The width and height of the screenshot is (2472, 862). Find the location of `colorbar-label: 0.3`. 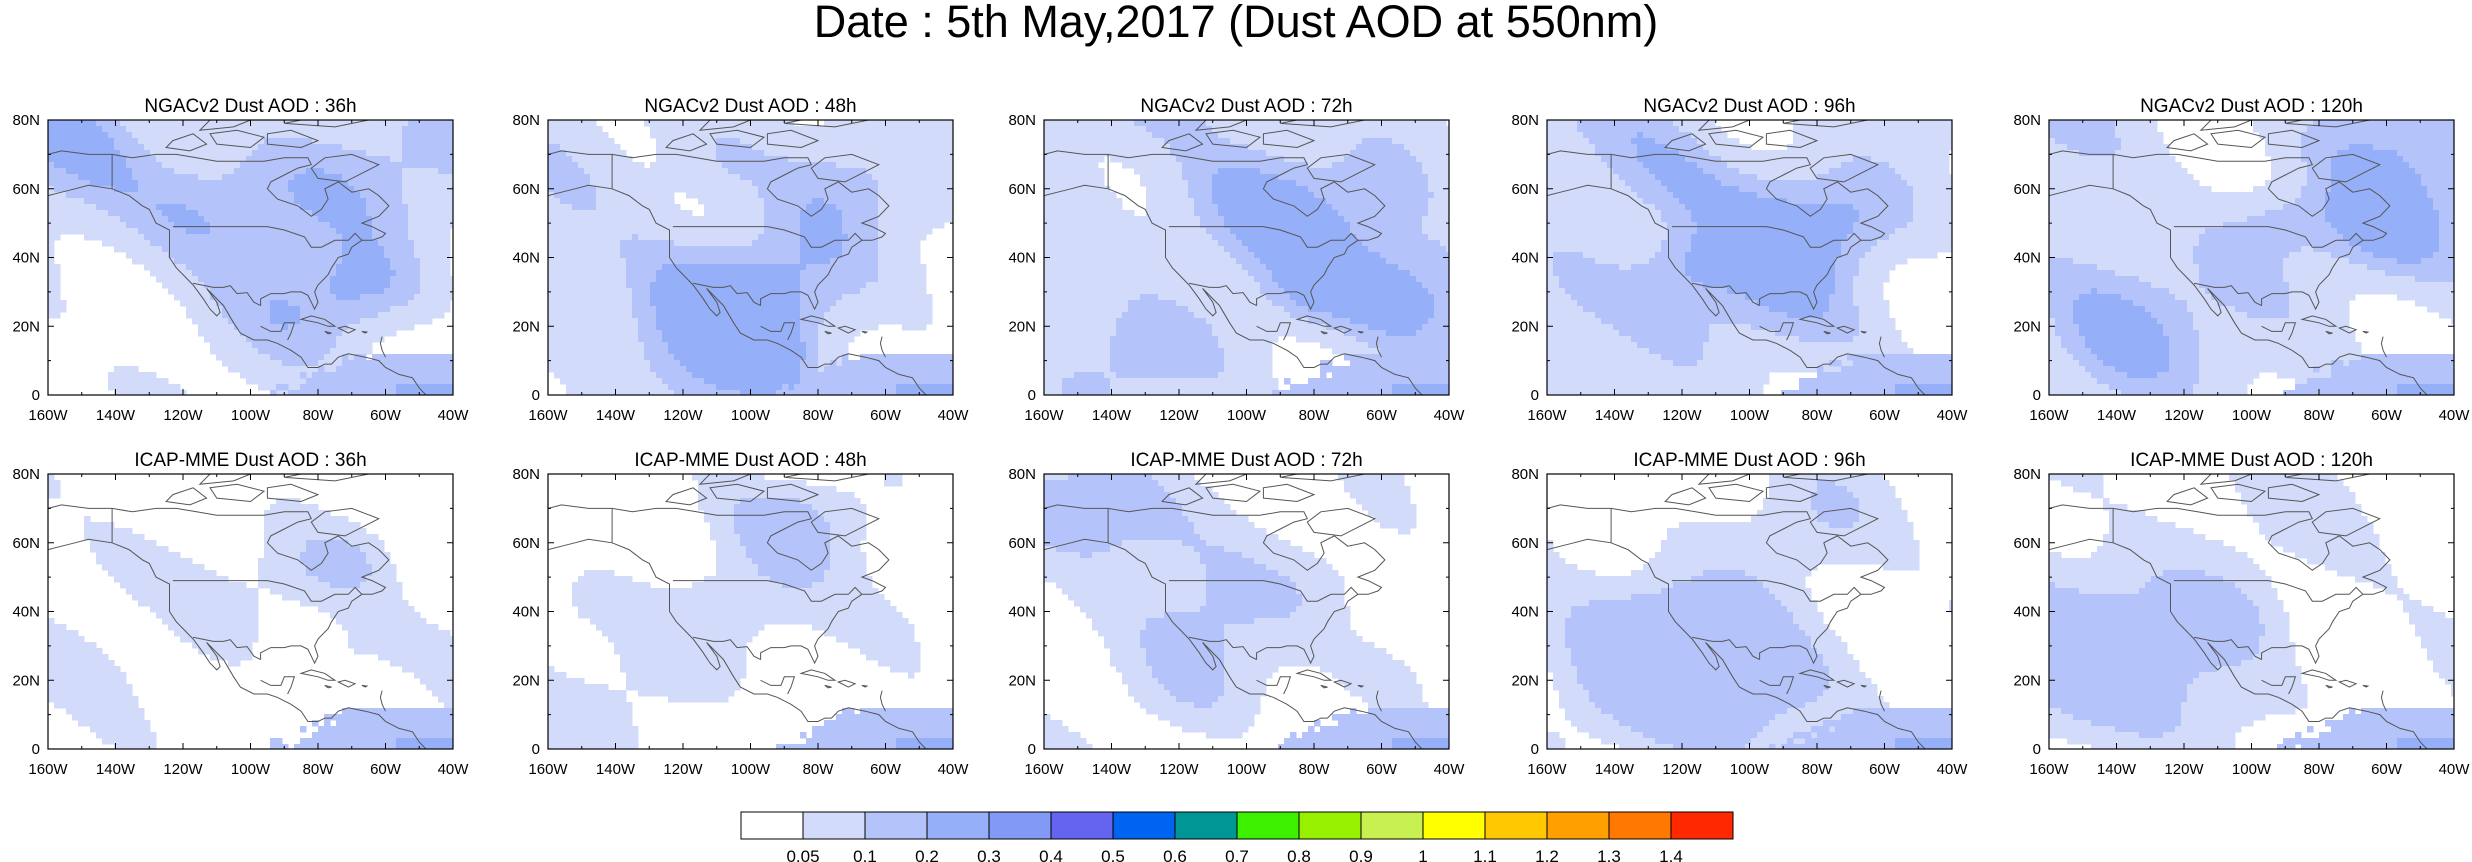

colorbar-label: 0.3 is located at coordinates (989, 854).